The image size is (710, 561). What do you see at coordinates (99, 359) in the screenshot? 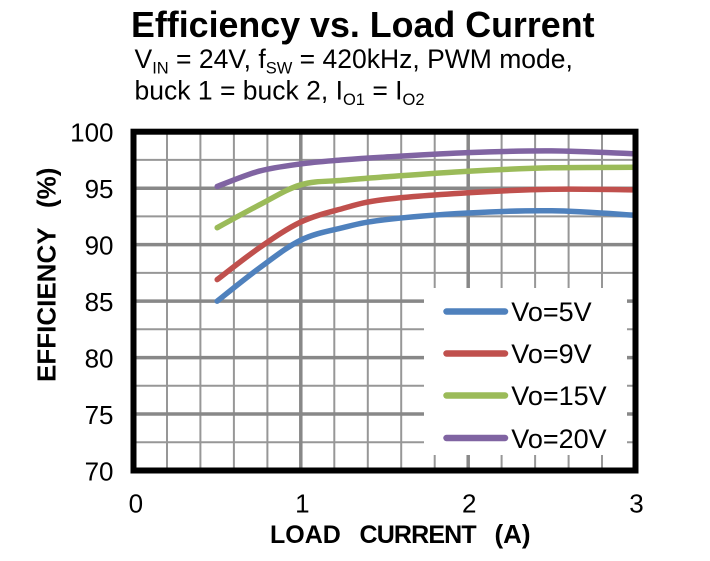
I see `svg-text: 80` at bounding box center [99, 359].